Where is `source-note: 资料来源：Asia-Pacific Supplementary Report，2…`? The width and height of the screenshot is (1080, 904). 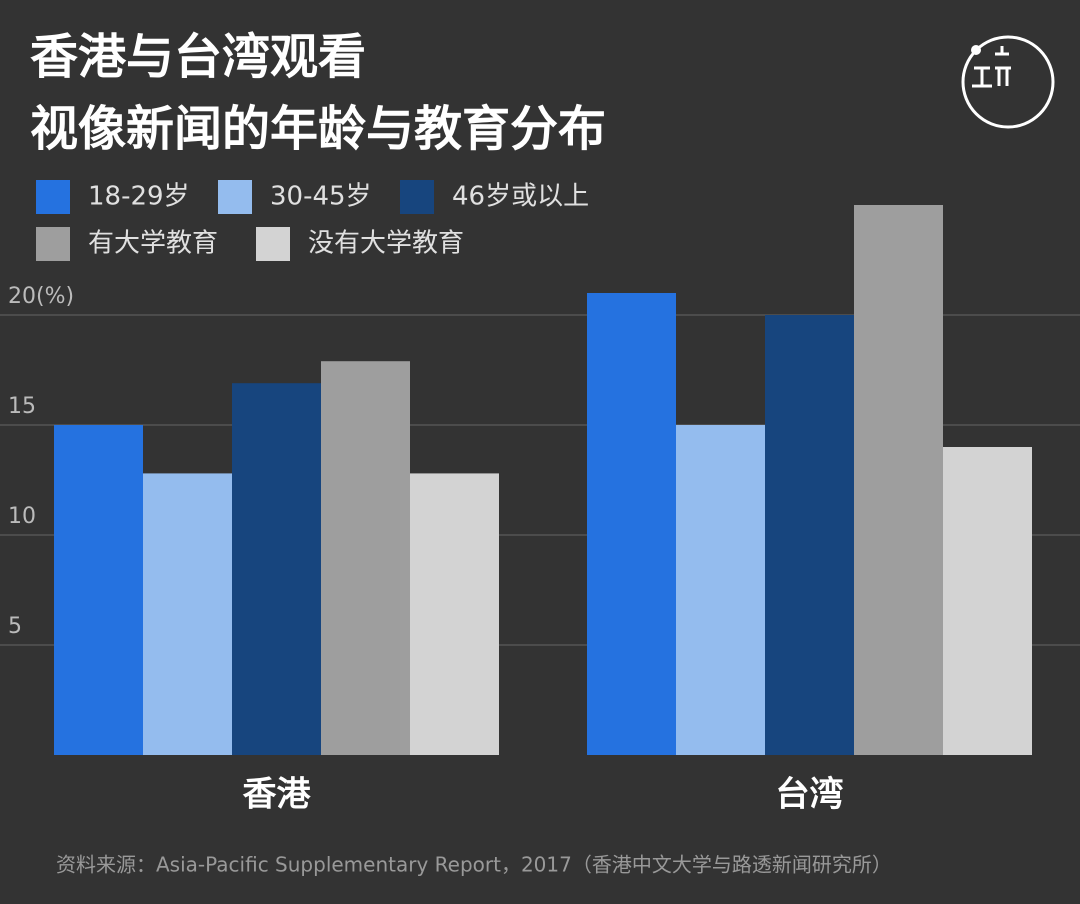
source-note: 资料来源：Asia-Pacific Supplementary Report，2… is located at coordinates (474, 865).